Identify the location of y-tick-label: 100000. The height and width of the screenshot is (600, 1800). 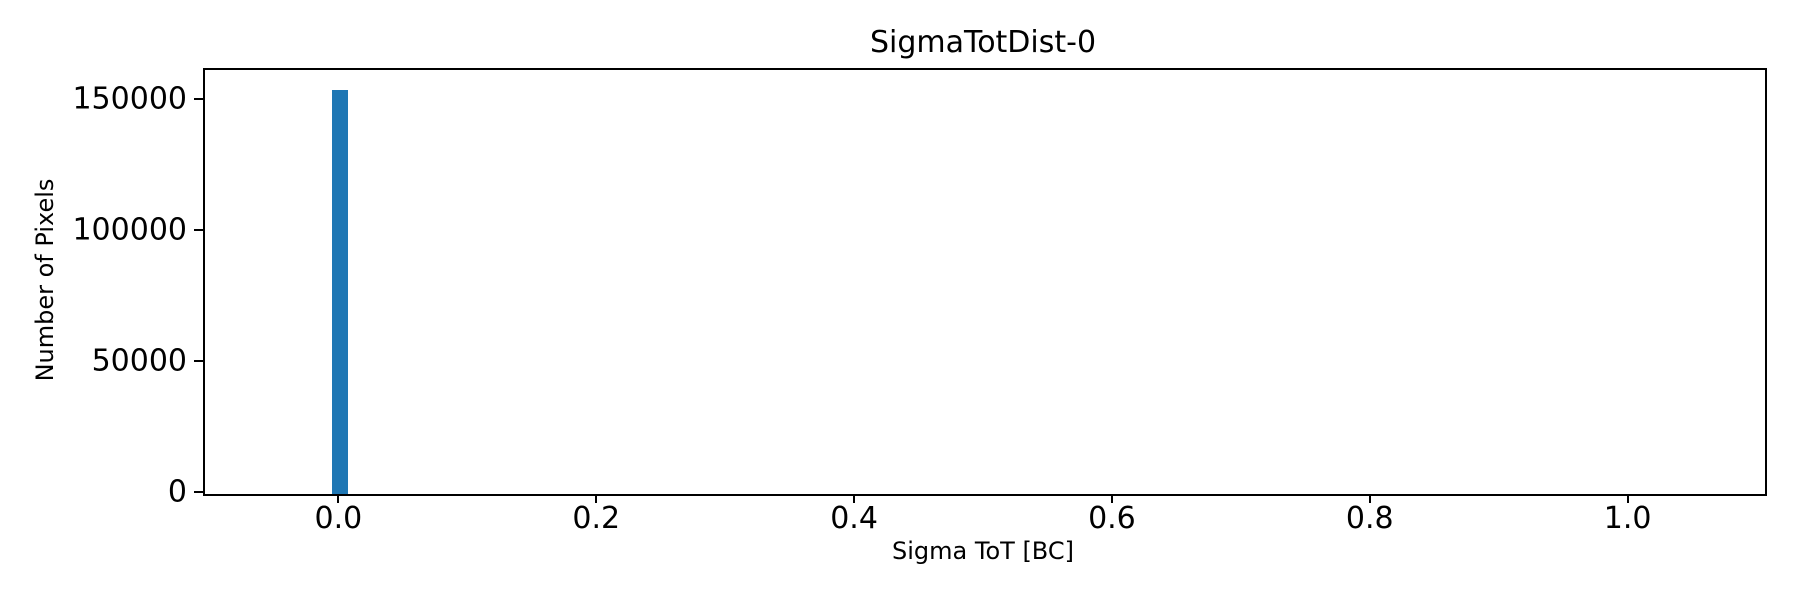
(129, 230).